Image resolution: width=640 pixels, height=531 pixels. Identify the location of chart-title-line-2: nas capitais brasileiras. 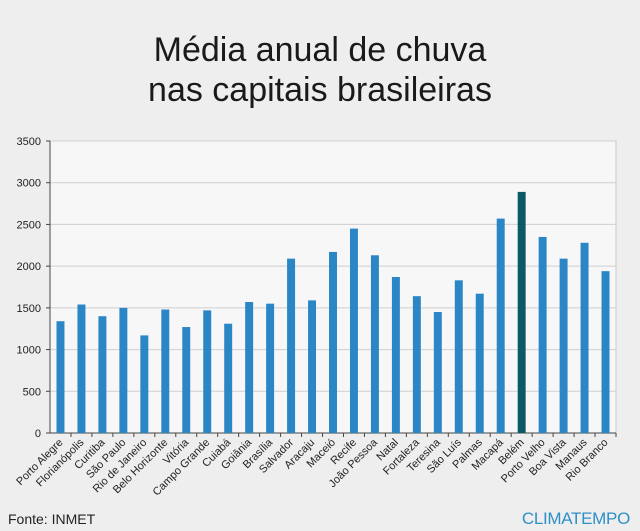
(320, 90).